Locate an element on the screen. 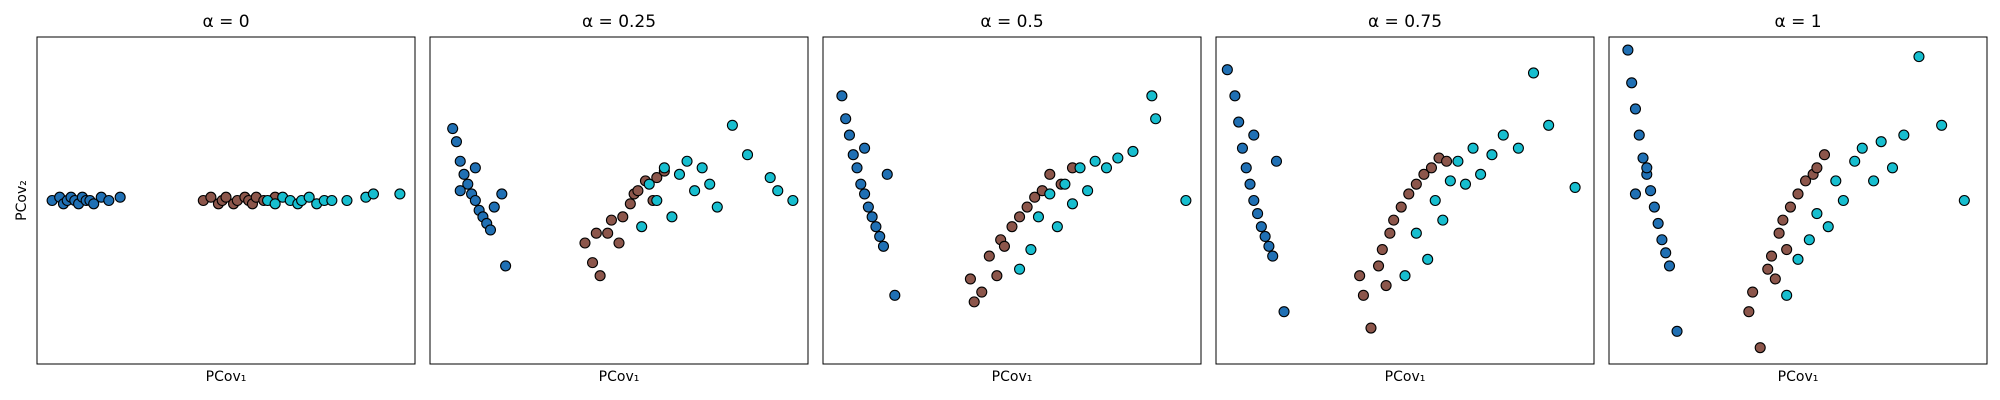 The height and width of the screenshot is (400, 2000). y-axis-label: PCov₂ is located at coordinates (22, 200).